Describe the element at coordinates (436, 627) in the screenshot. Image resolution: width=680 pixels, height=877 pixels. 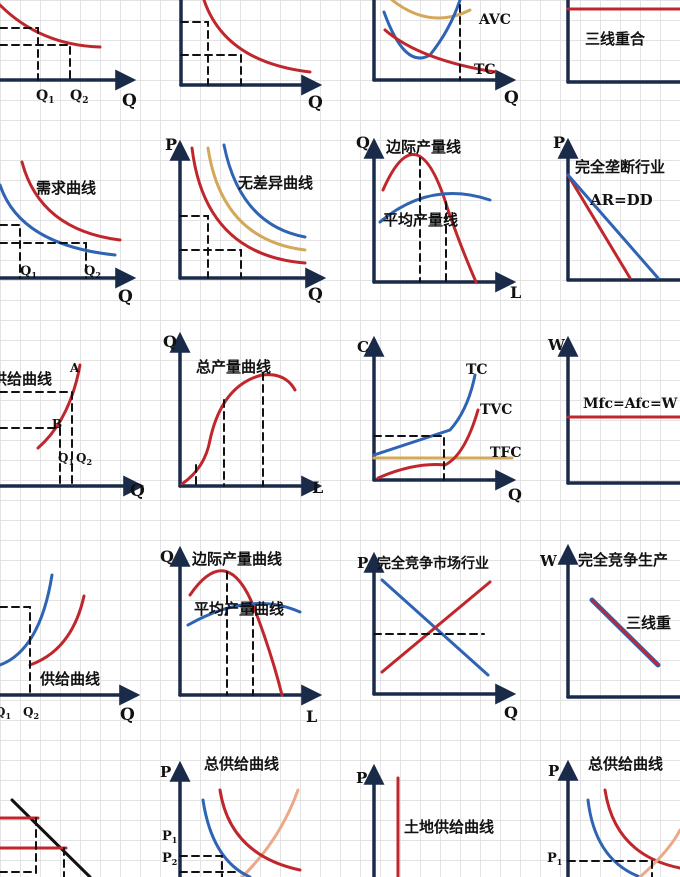
I see `supply-line` at that location.